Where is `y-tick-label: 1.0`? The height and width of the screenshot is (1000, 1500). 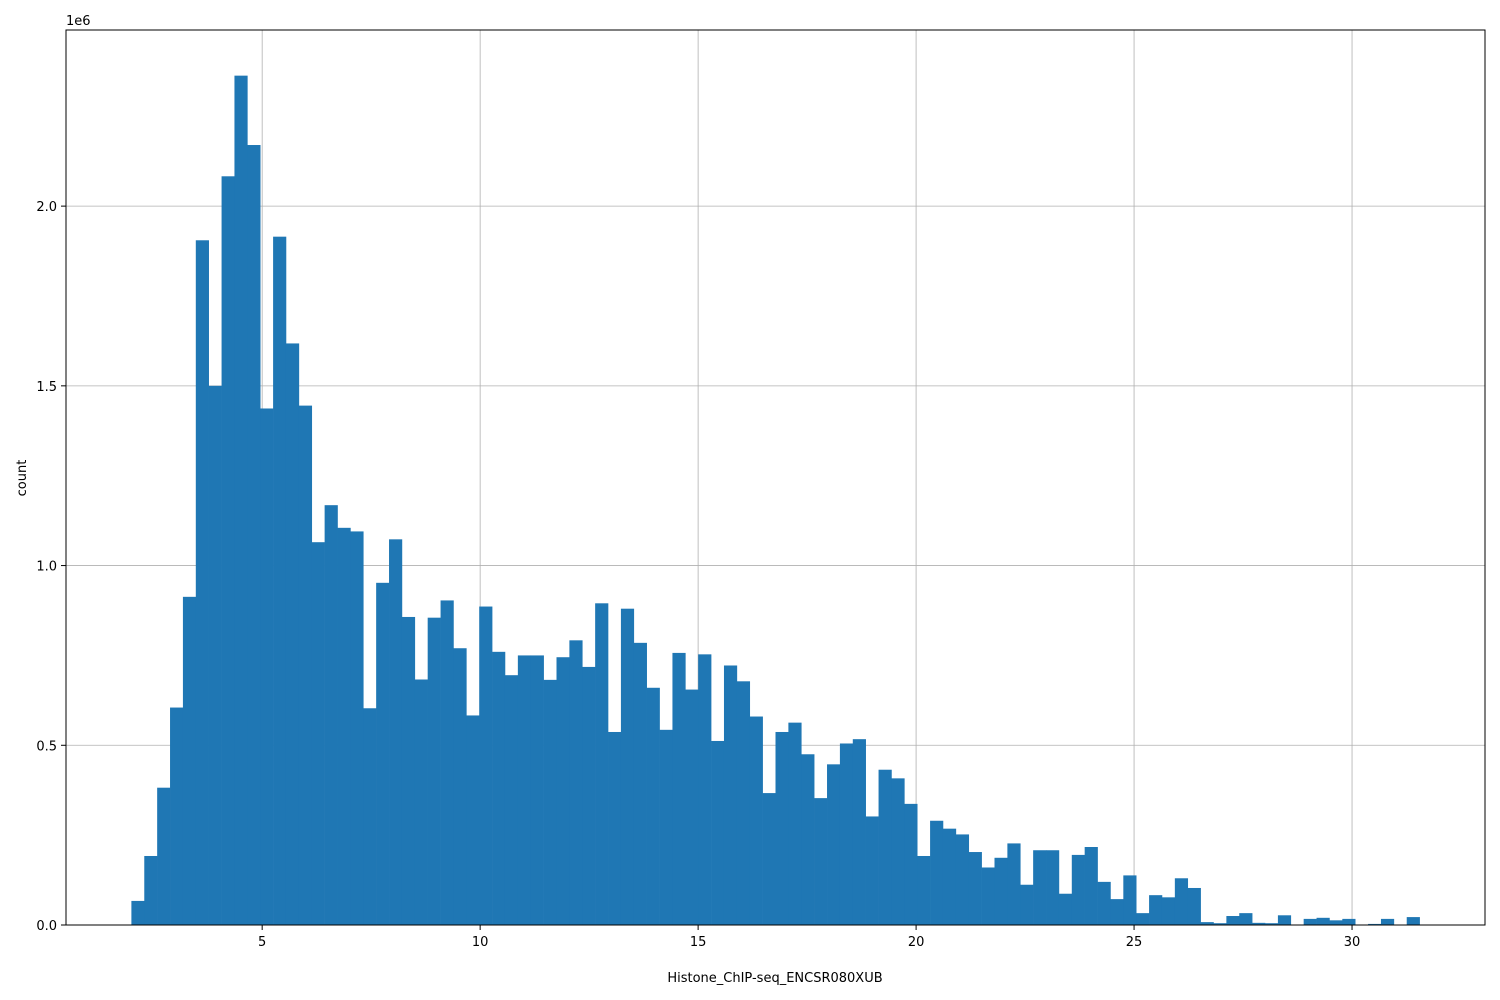
y-tick-label: 1.0 is located at coordinates (46, 567).